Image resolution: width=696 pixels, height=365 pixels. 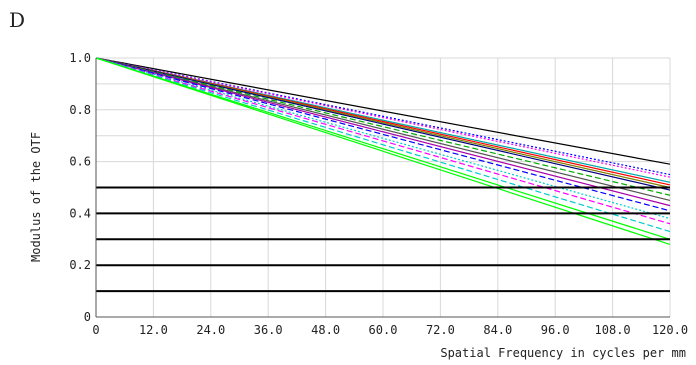 I want to click on y-tick-label: 0.2, so click(x=80, y=265).